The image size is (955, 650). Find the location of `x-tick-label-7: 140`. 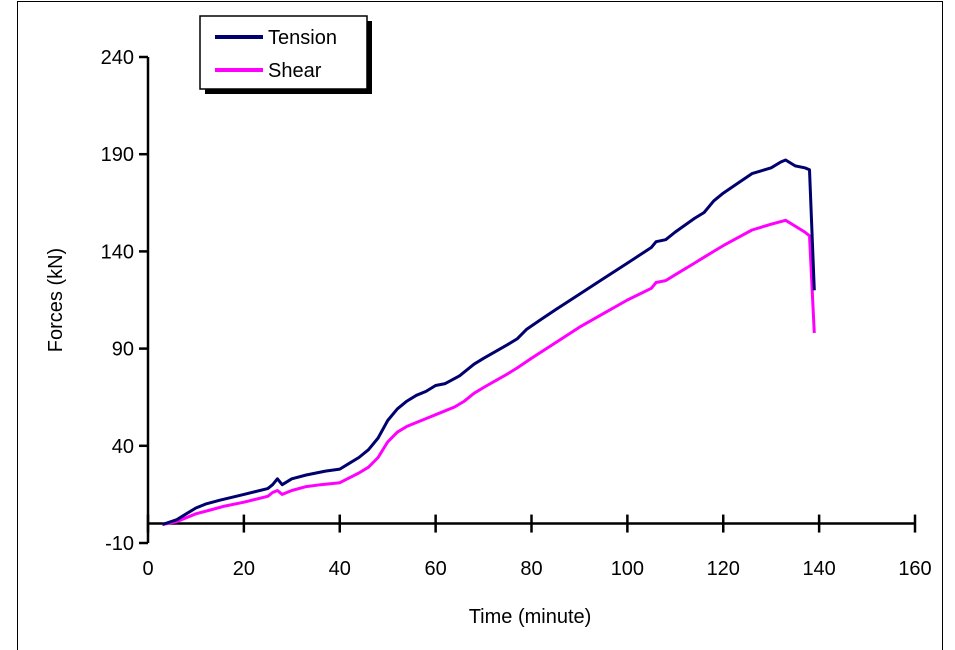

x-tick-label-7: 140 is located at coordinates (818, 569).